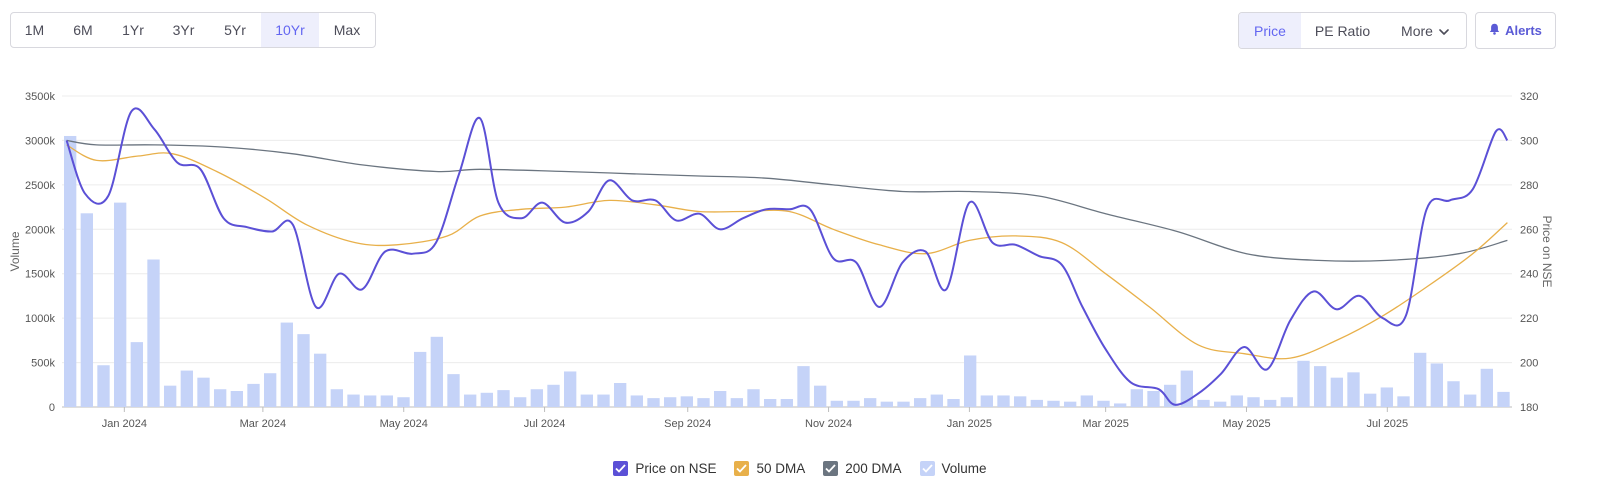 This screenshot has height=498, width=1600. Describe the element at coordinates (235, 30) in the screenshot. I see `range-button-5yr: 5Yr` at that location.